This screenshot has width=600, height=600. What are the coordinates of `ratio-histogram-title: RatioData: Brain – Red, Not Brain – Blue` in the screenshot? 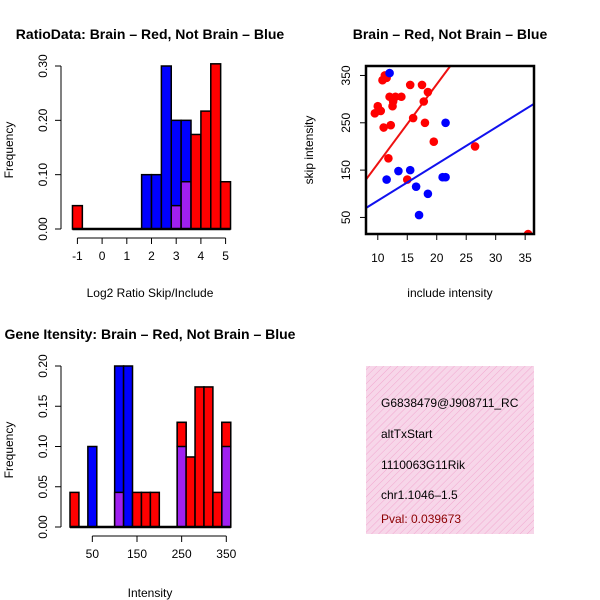 It's located at (150, 34).